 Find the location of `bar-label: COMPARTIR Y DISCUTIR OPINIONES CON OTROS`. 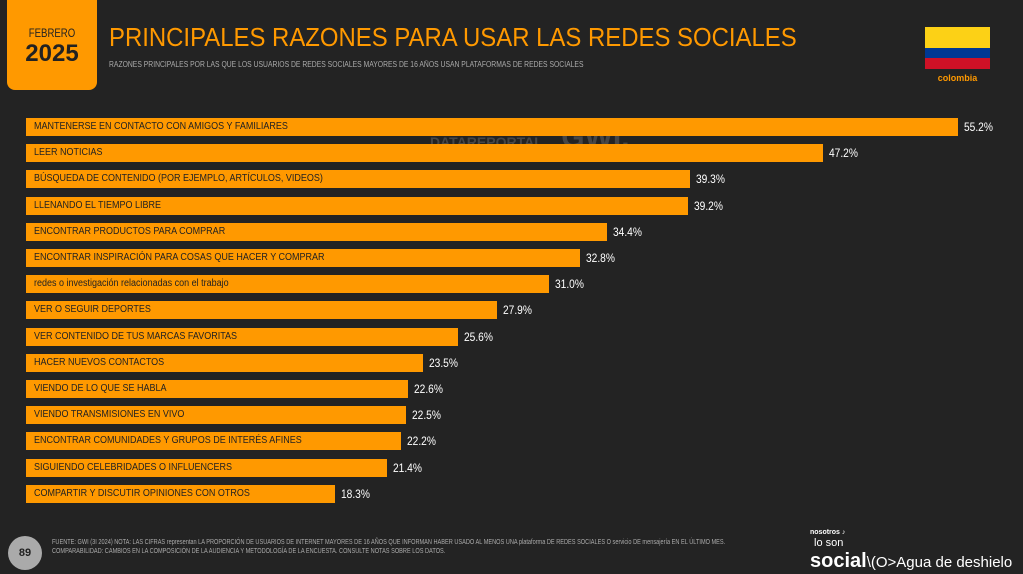

bar-label: COMPARTIR Y DISCUTIR OPINIONES CON OTROS is located at coordinates (142, 493).